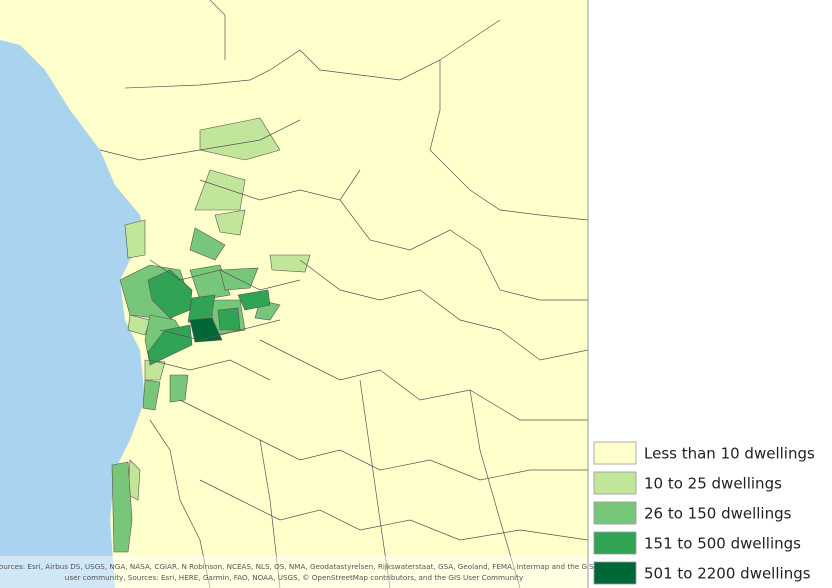 Image resolution: width=832 pixels, height=588 pixels. I want to click on legend-label: 151 to 500 dwellings, so click(722, 544).